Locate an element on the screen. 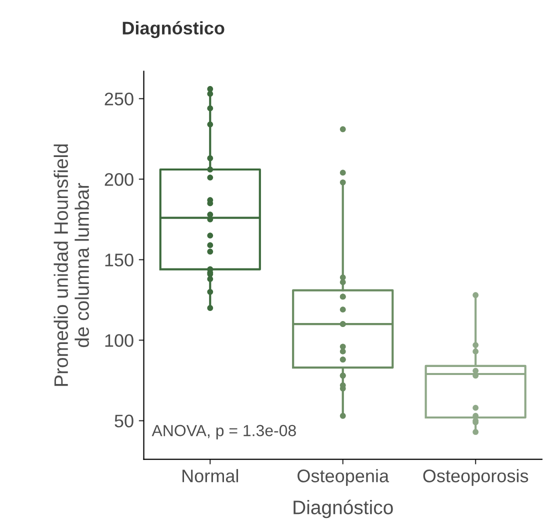  x-tick-label: Osteopenia is located at coordinates (344, 477).